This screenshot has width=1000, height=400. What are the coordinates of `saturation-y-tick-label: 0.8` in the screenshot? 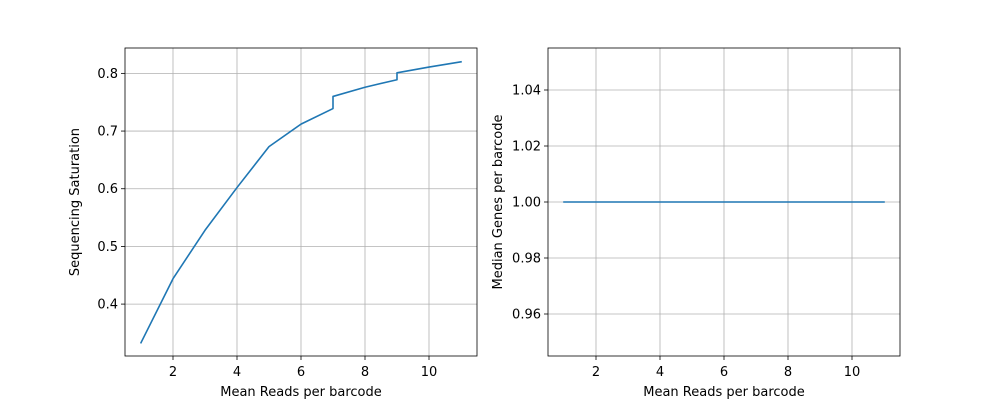 It's located at (107, 74).